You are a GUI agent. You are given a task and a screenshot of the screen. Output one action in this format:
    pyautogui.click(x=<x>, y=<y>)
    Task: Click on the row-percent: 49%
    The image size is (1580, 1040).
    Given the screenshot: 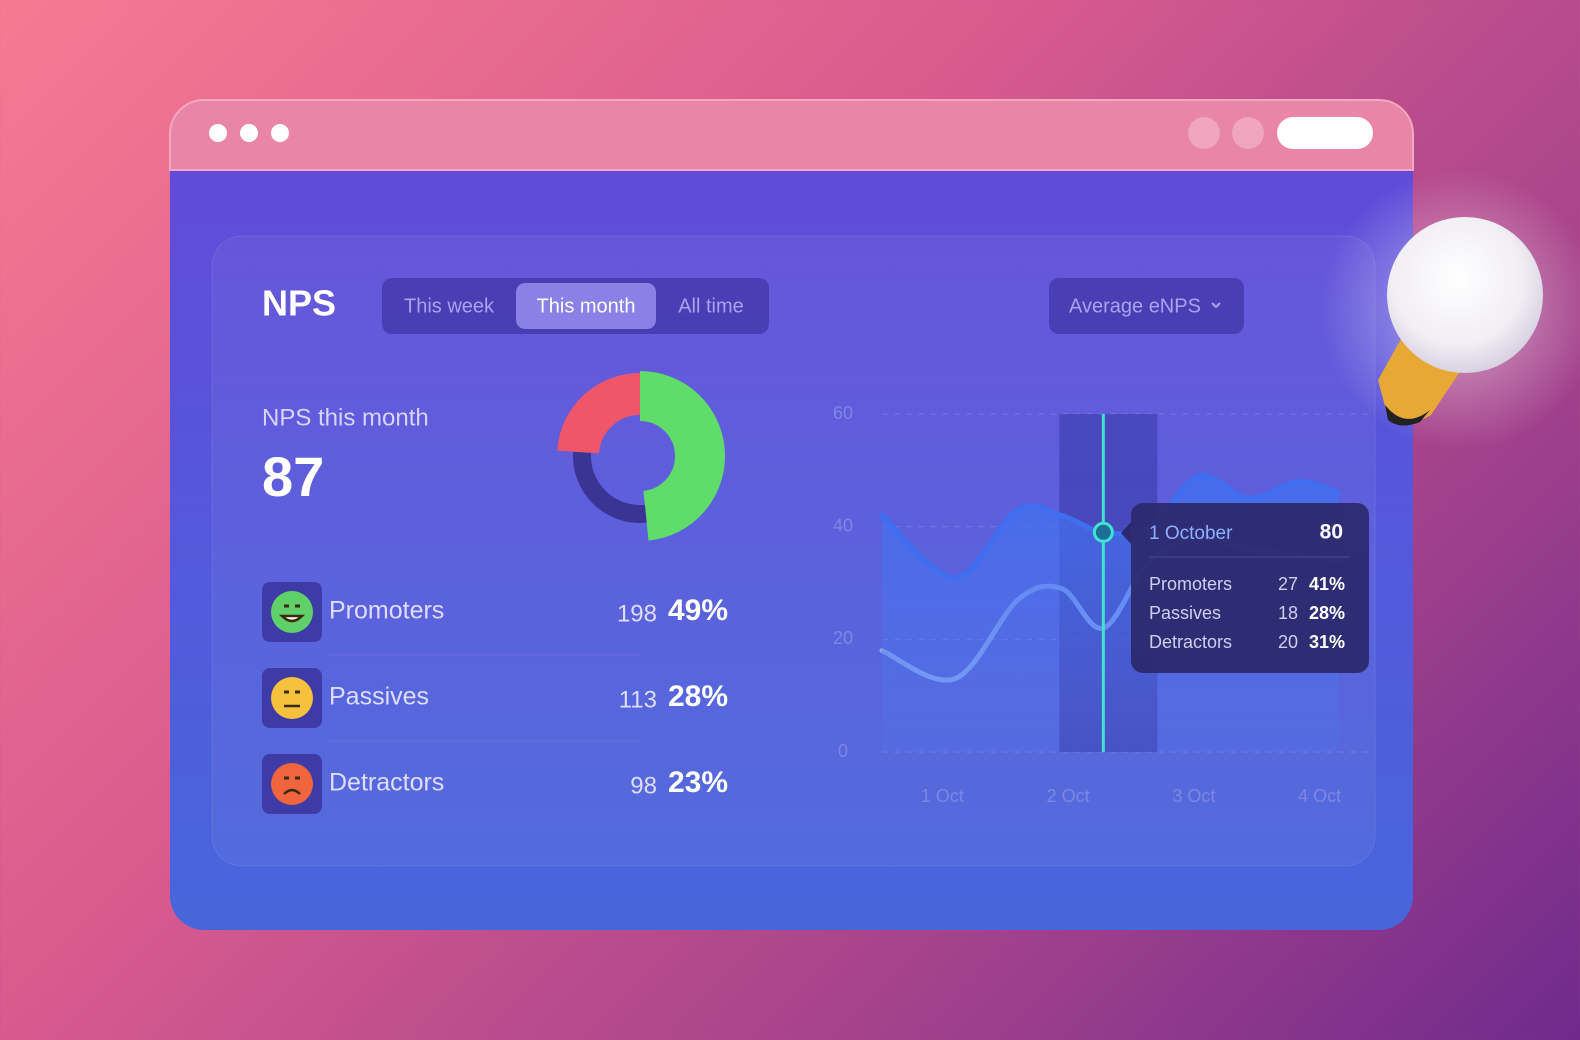 What is the action you would take?
    pyautogui.click(x=698, y=610)
    